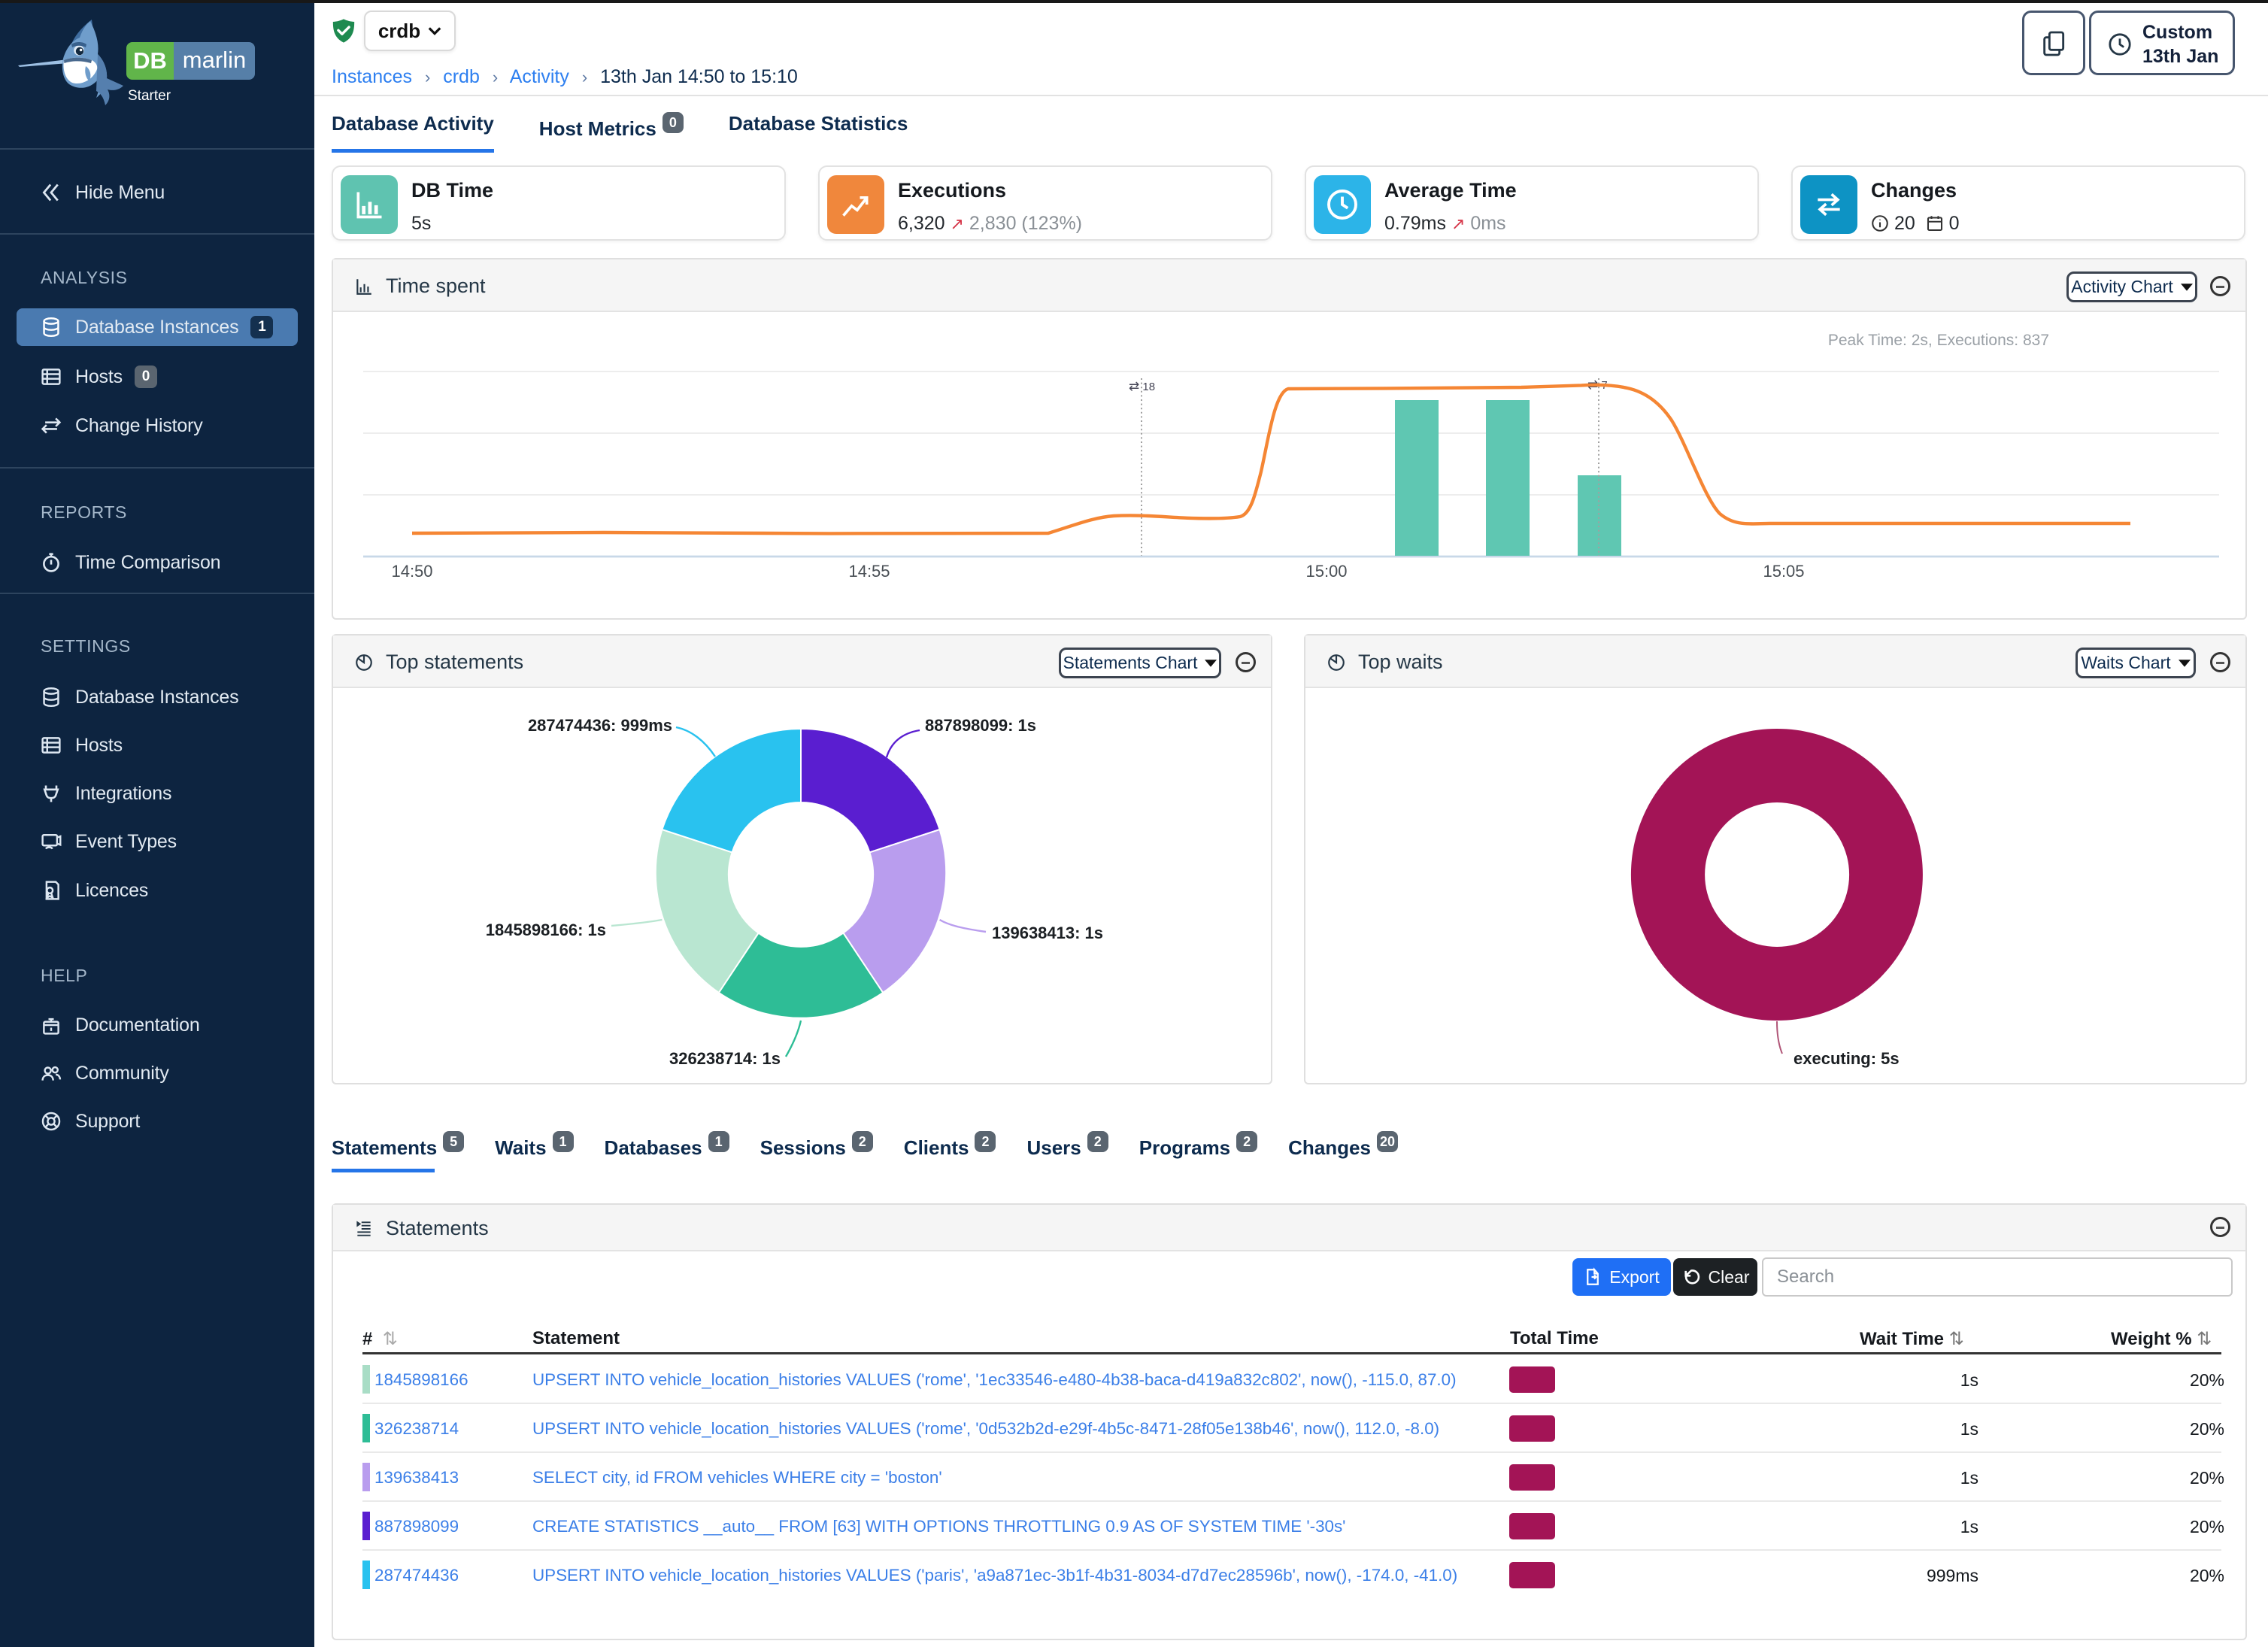  What do you see at coordinates (1847, 1058) in the screenshot?
I see `svg-text: executing: 5s` at bounding box center [1847, 1058].